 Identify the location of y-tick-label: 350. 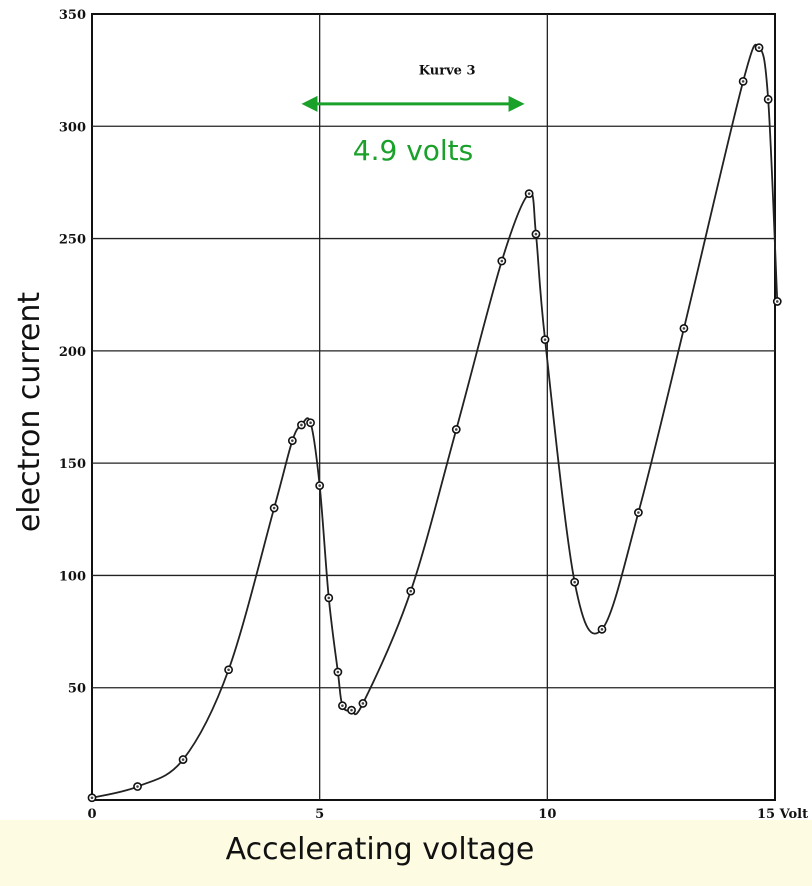
(72, 15).